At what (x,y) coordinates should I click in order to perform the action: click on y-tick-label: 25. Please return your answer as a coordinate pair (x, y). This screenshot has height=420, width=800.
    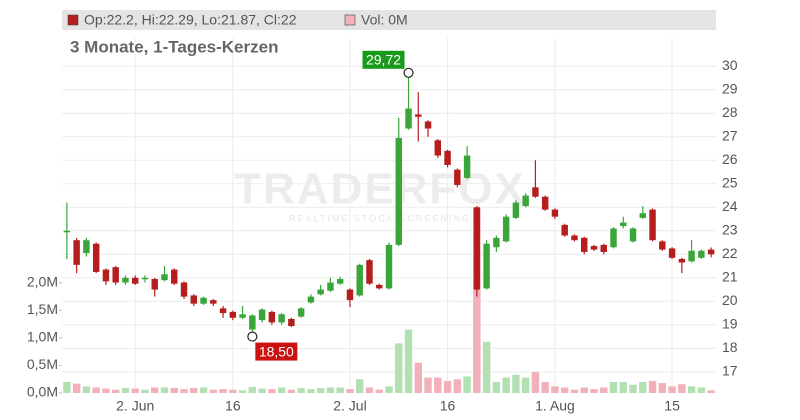
    Looking at the image, I should click on (730, 182).